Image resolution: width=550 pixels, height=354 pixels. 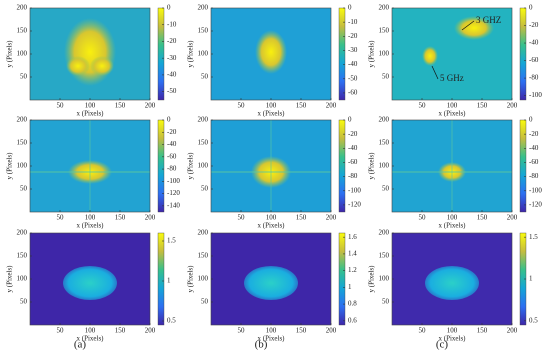 What do you see at coordinates (171, 241) in the screenshot?
I see `colorbar-tick-label: 1.5` at bounding box center [171, 241].